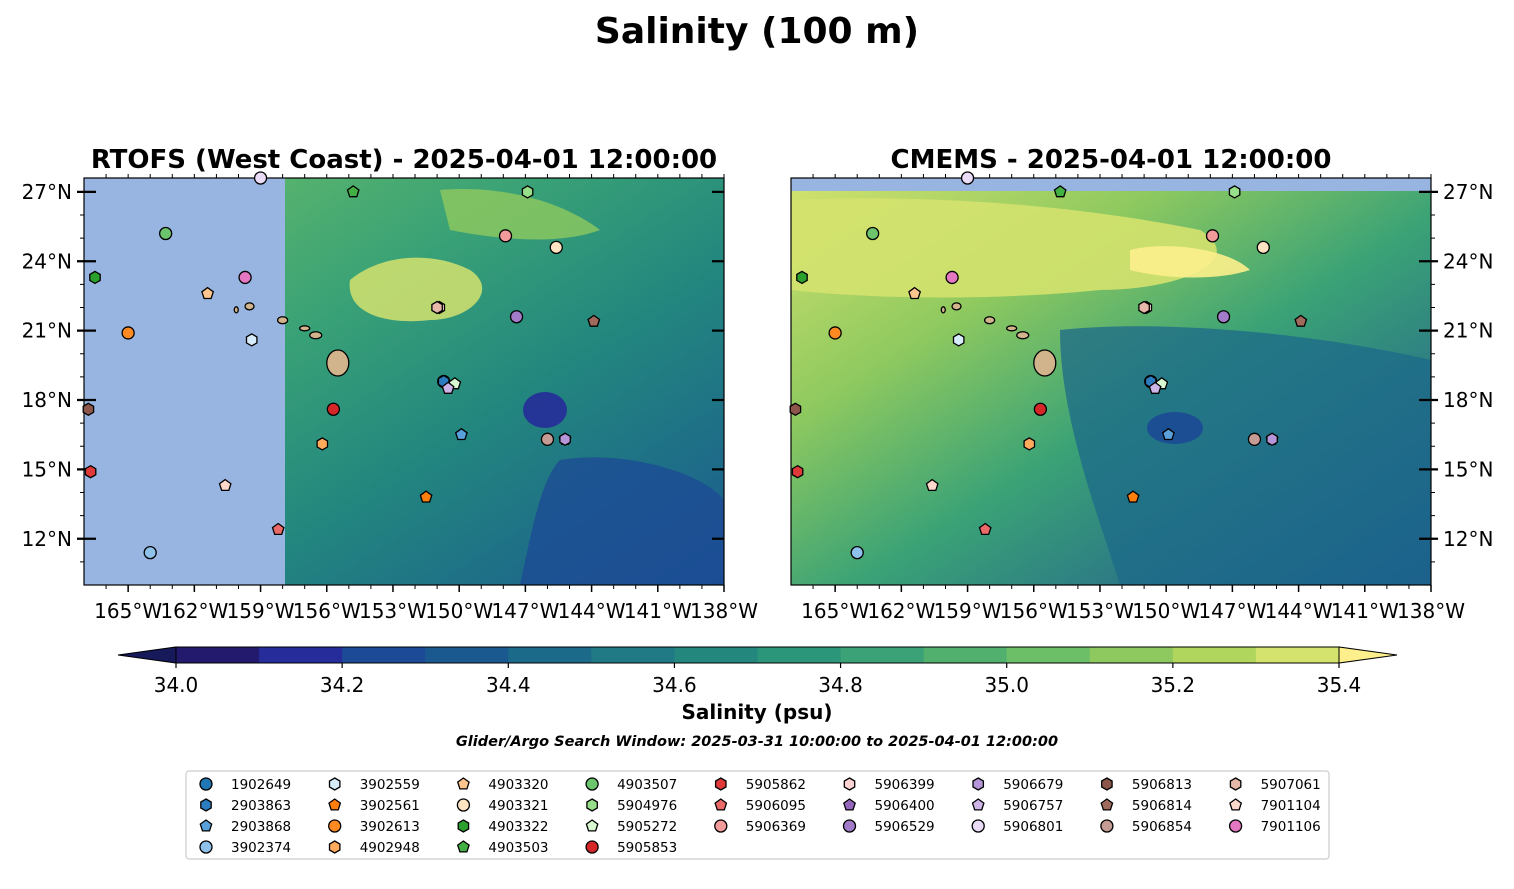 The width and height of the screenshot is (1514, 889). Describe the element at coordinates (1111, 160) in the screenshot. I see `panel-title-cmems: CMEMS - 2025-04-01 12:00:00` at that location.